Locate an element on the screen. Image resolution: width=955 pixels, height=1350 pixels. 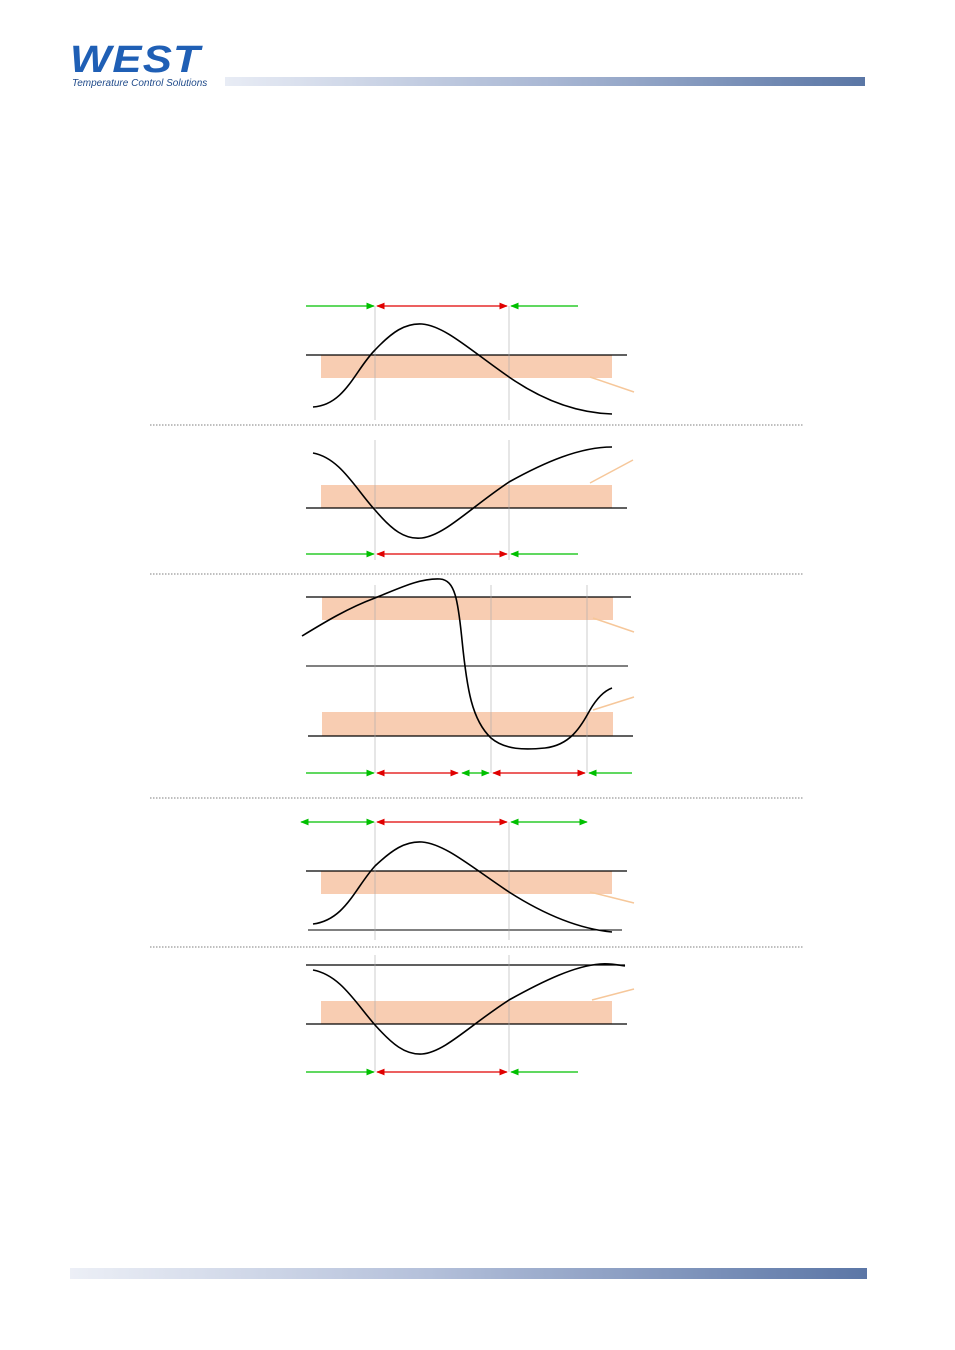
west-logo: WEST Temperature Control Solutions is located at coordinates (150, 66).